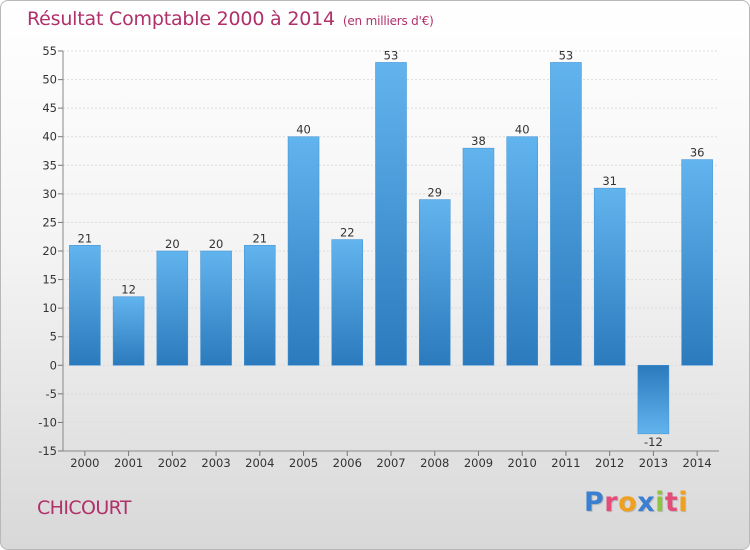 The height and width of the screenshot is (550, 750). Describe the element at coordinates (611, 502) in the screenshot. I see `logo-letter: r` at that location.